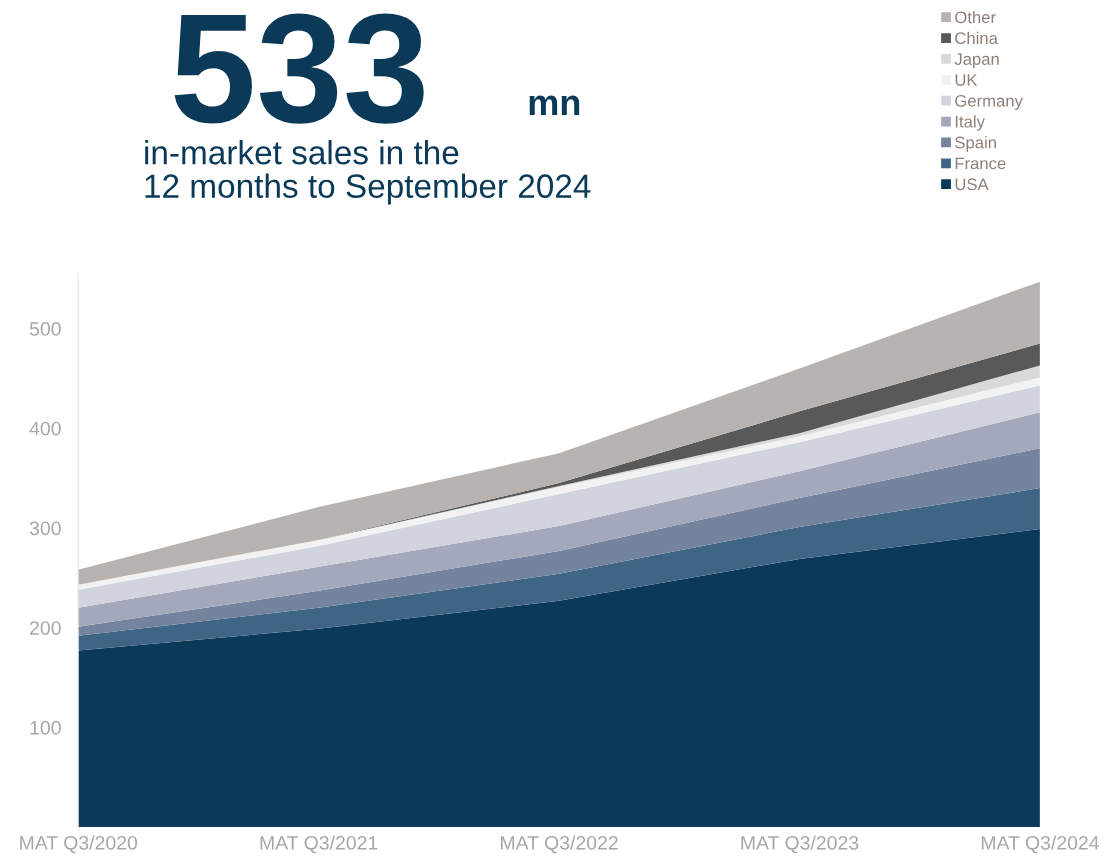 The image size is (1117, 858). What do you see at coordinates (976, 61) in the screenshot?
I see `legend-label: Japan` at bounding box center [976, 61].